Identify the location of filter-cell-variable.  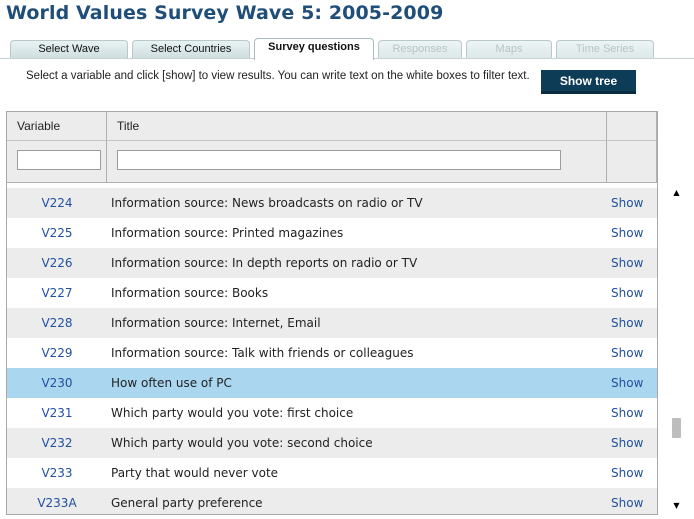
(57, 162).